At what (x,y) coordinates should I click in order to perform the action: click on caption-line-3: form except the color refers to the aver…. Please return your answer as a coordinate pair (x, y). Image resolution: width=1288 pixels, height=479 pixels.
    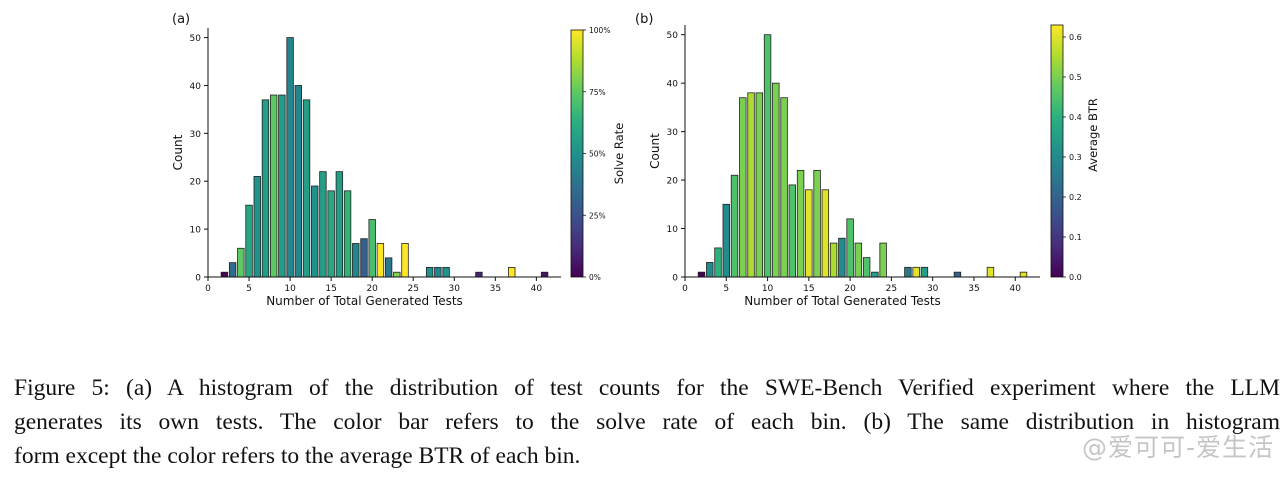
    Looking at the image, I should click on (297, 456).